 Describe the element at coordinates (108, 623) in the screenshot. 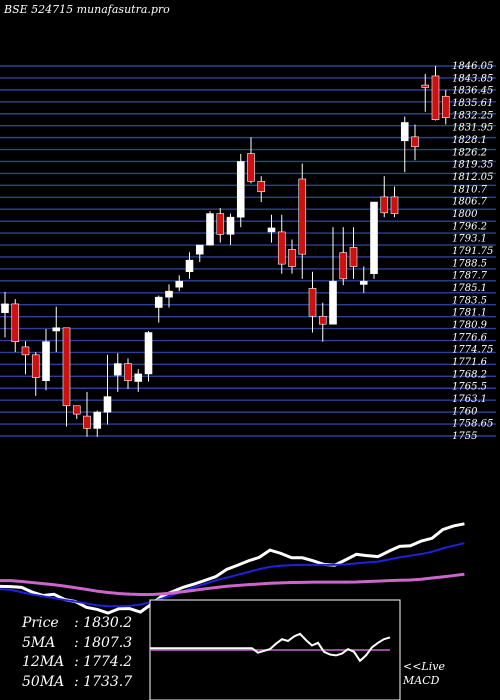

I see `stat-value: 1830.2` at that location.